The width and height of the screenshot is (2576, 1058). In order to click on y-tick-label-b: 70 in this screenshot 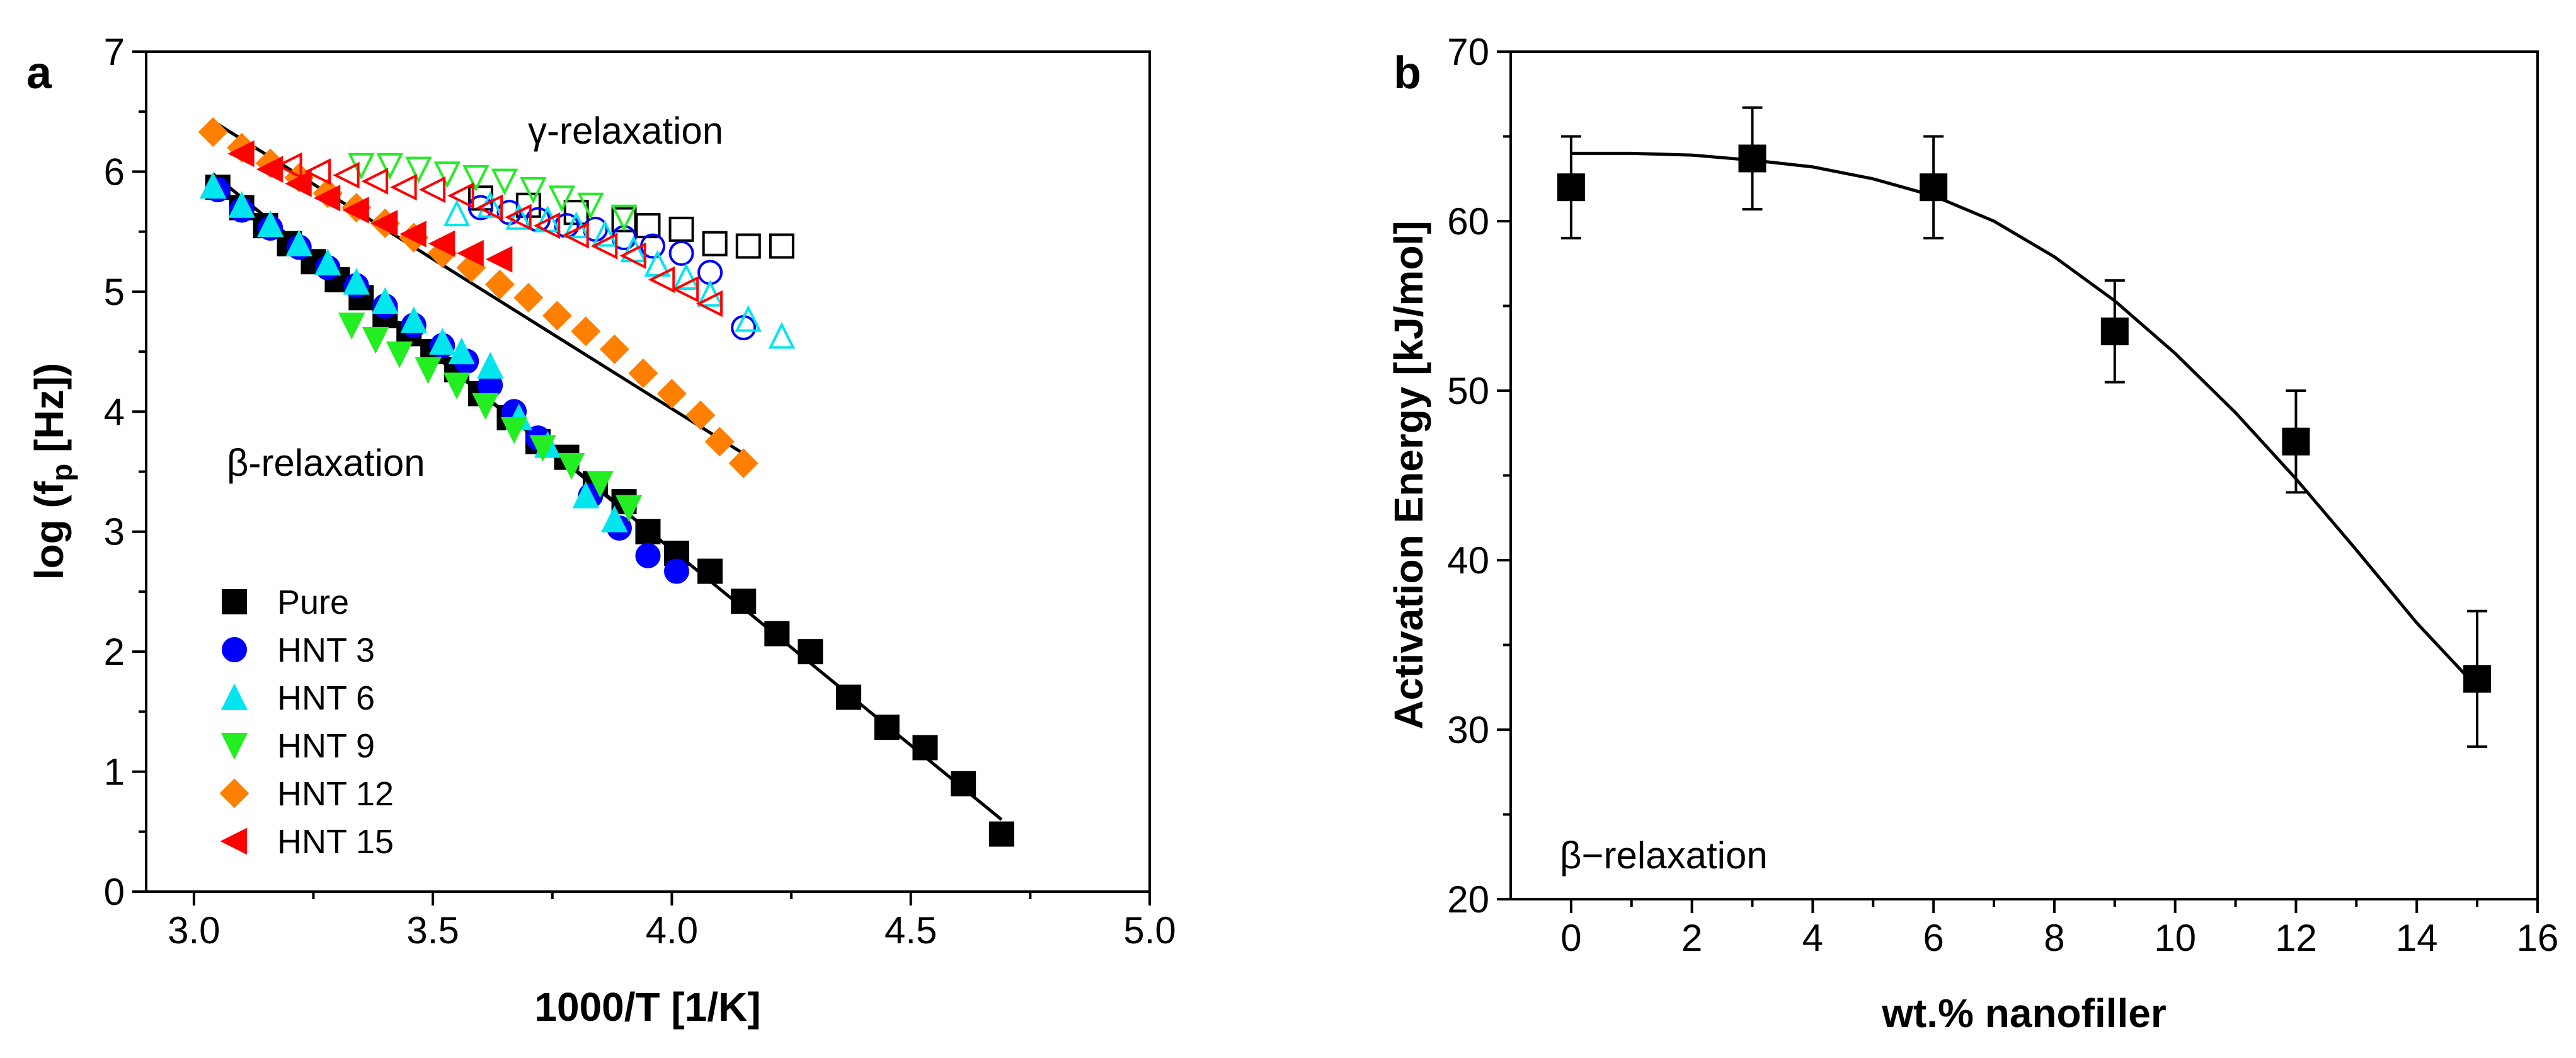, I will do `click(1468, 52)`.